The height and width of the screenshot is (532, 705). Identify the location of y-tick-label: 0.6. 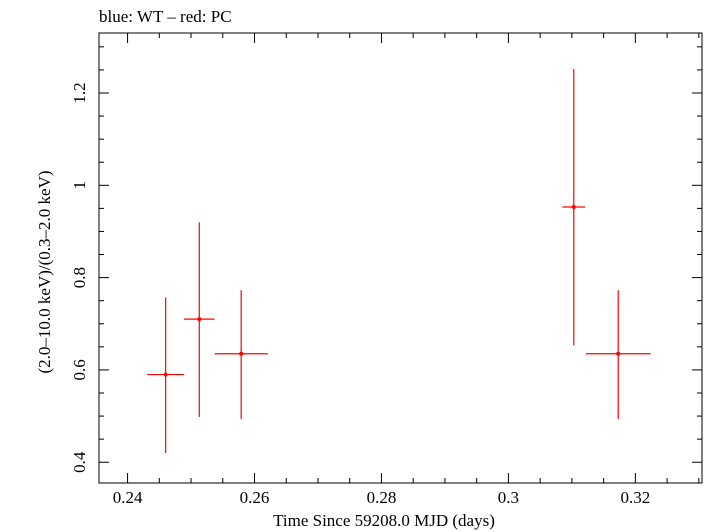
(79, 369).